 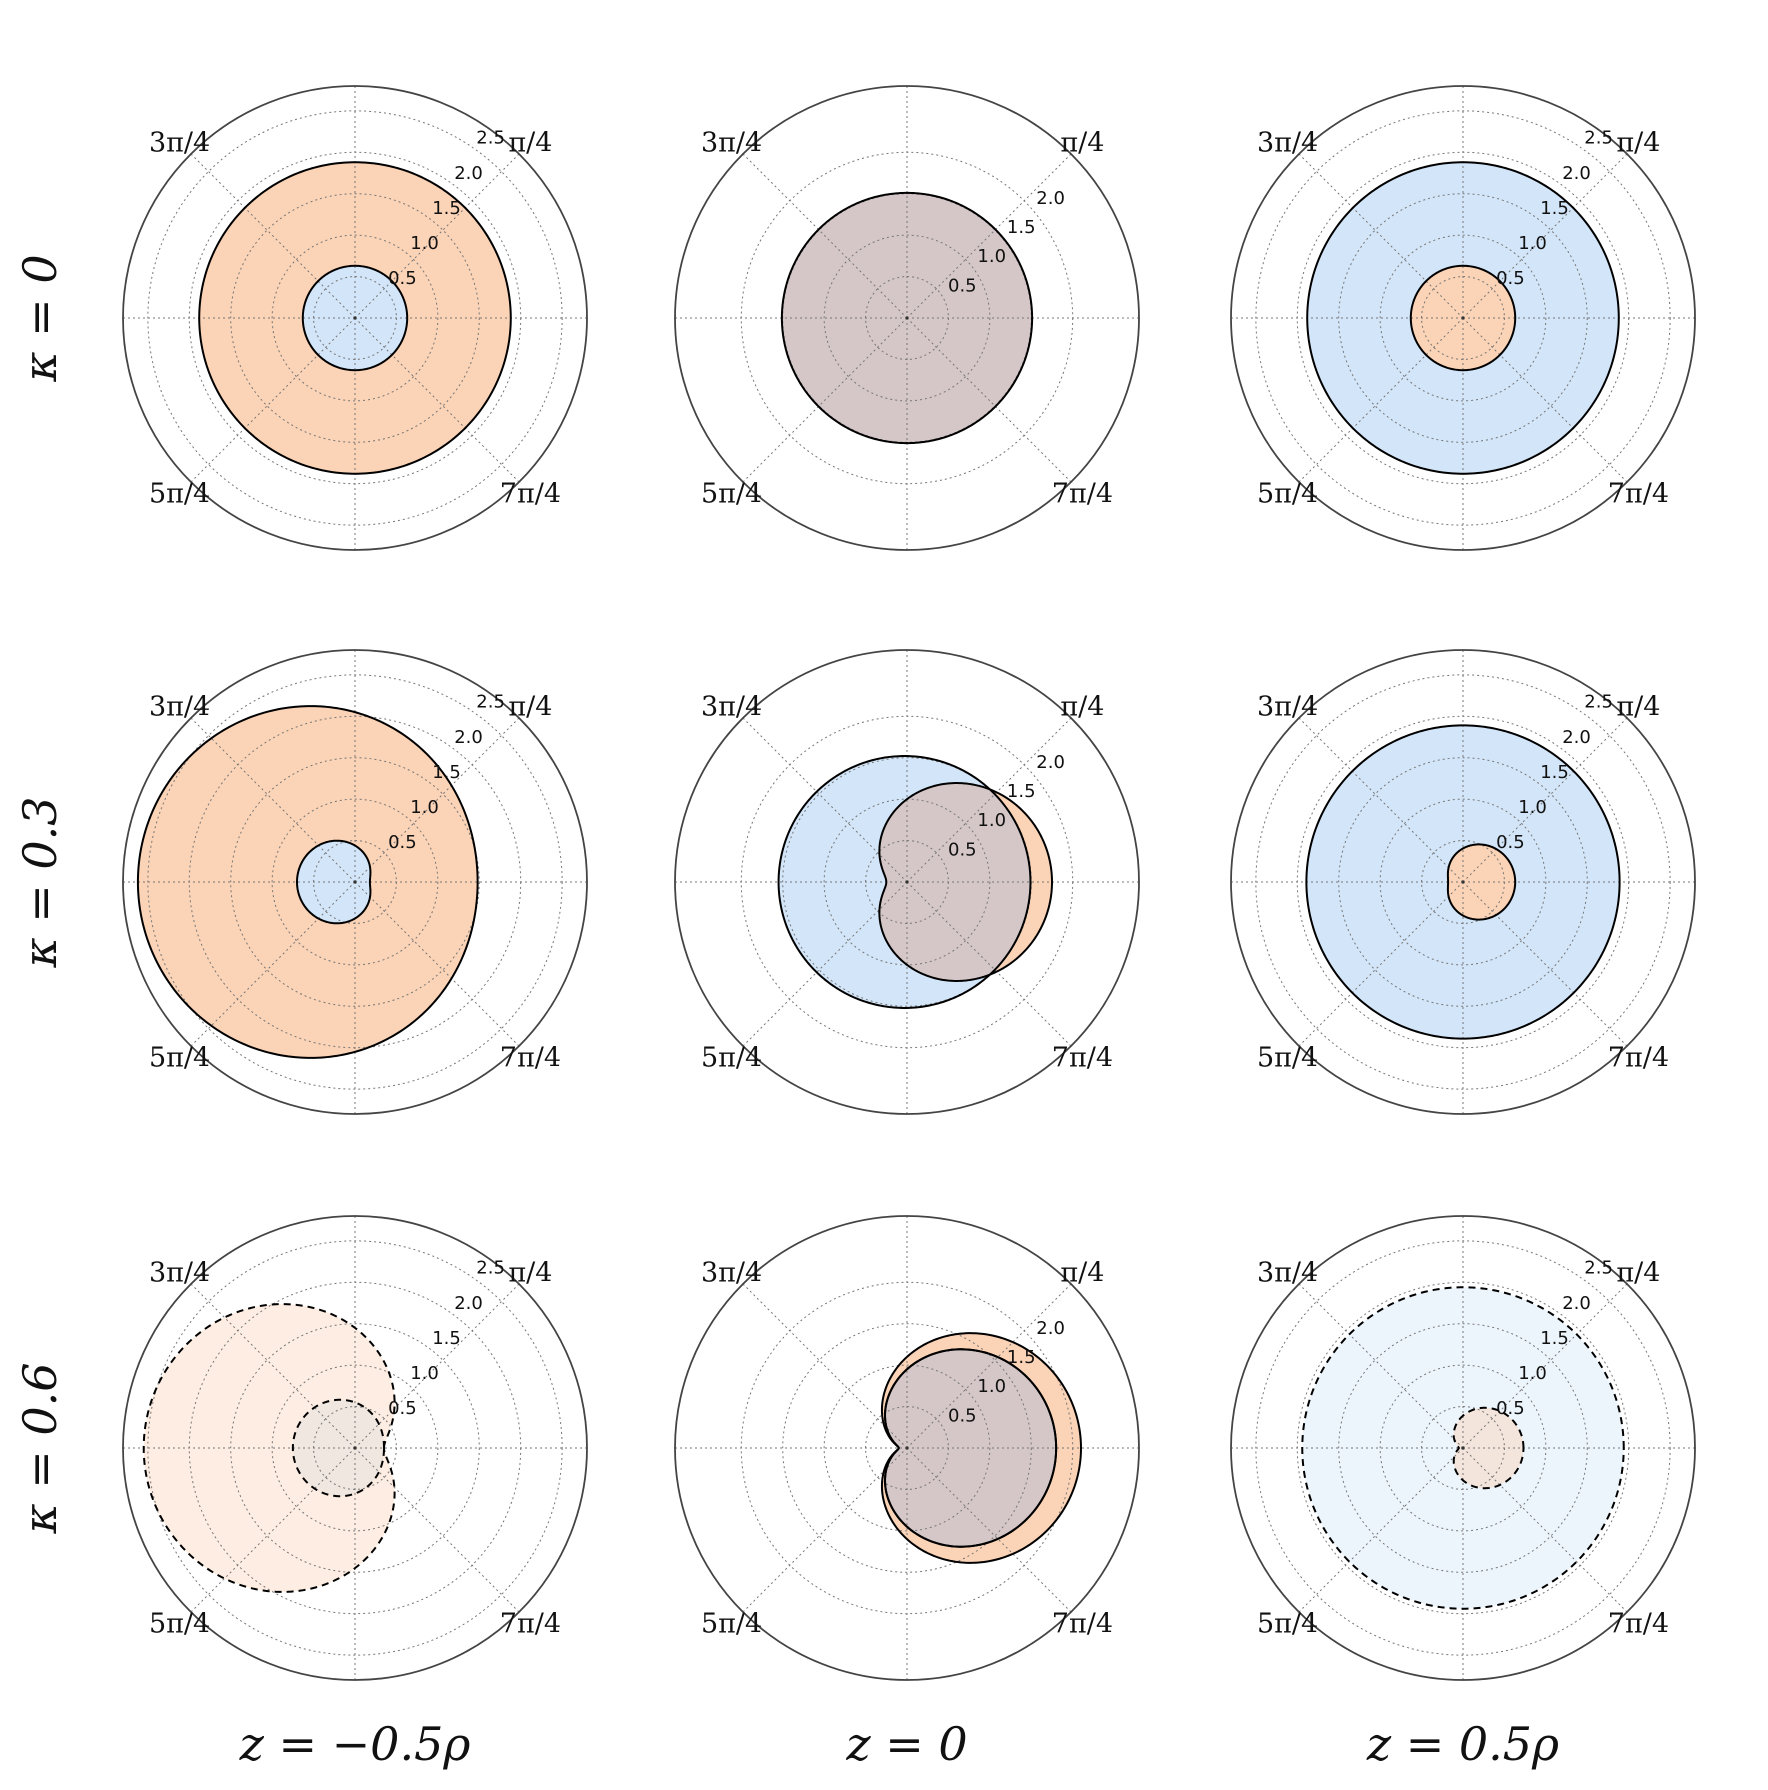 I want to click on series-outline-overlap, so click(x=907, y=318).